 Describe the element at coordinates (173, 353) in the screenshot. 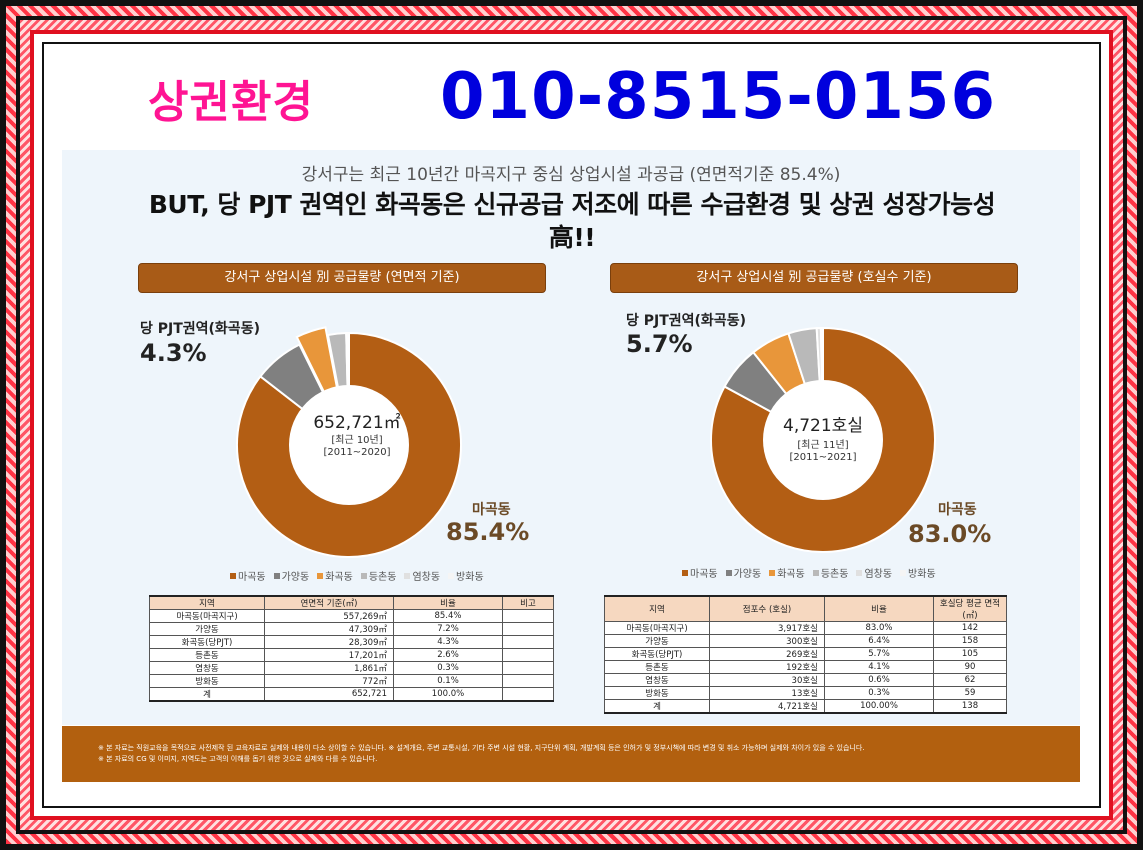

I see `left-callout-pct: 4.3%` at that location.